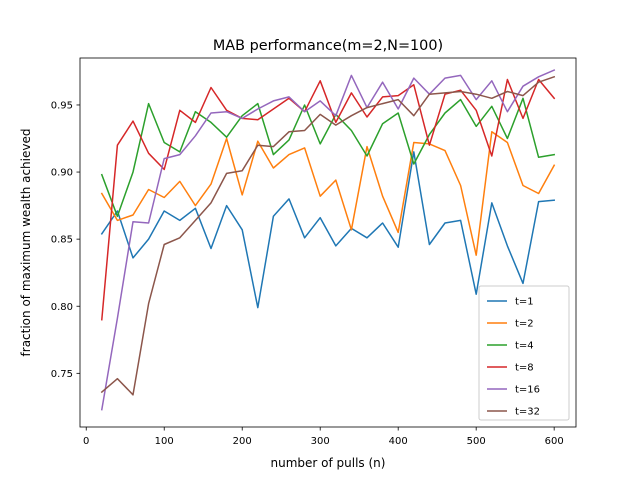 This screenshot has width=640, height=480. What do you see at coordinates (554, 441) in the screenshot?
I see `x-tick-label: 600` at bounding box center [554, 441].